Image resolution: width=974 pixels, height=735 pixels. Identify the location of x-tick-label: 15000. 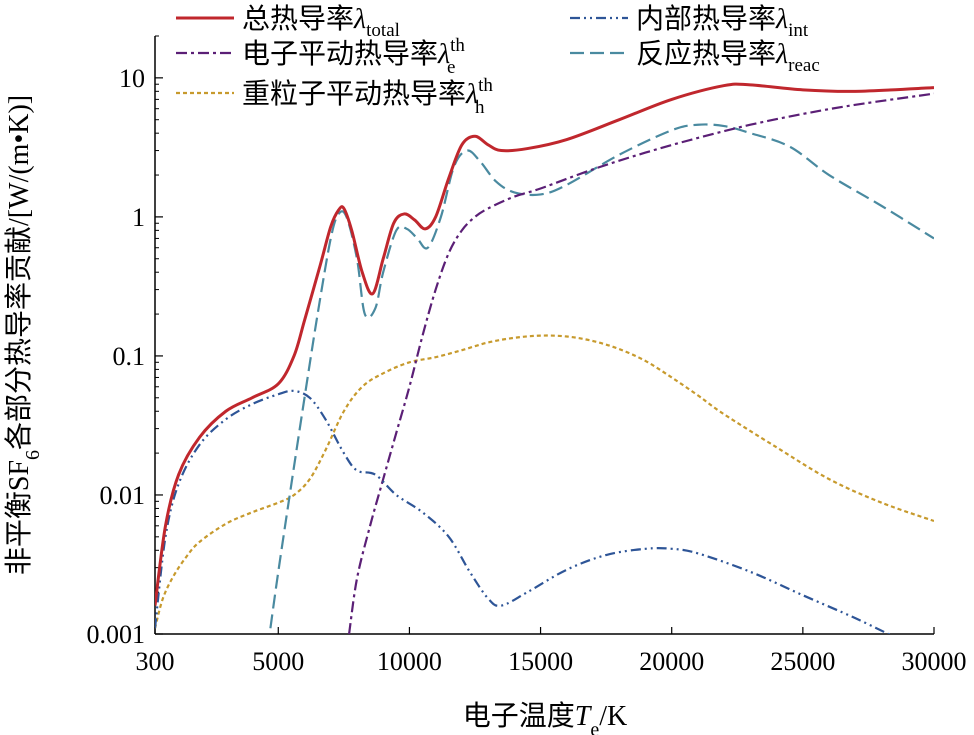
(540, 661).